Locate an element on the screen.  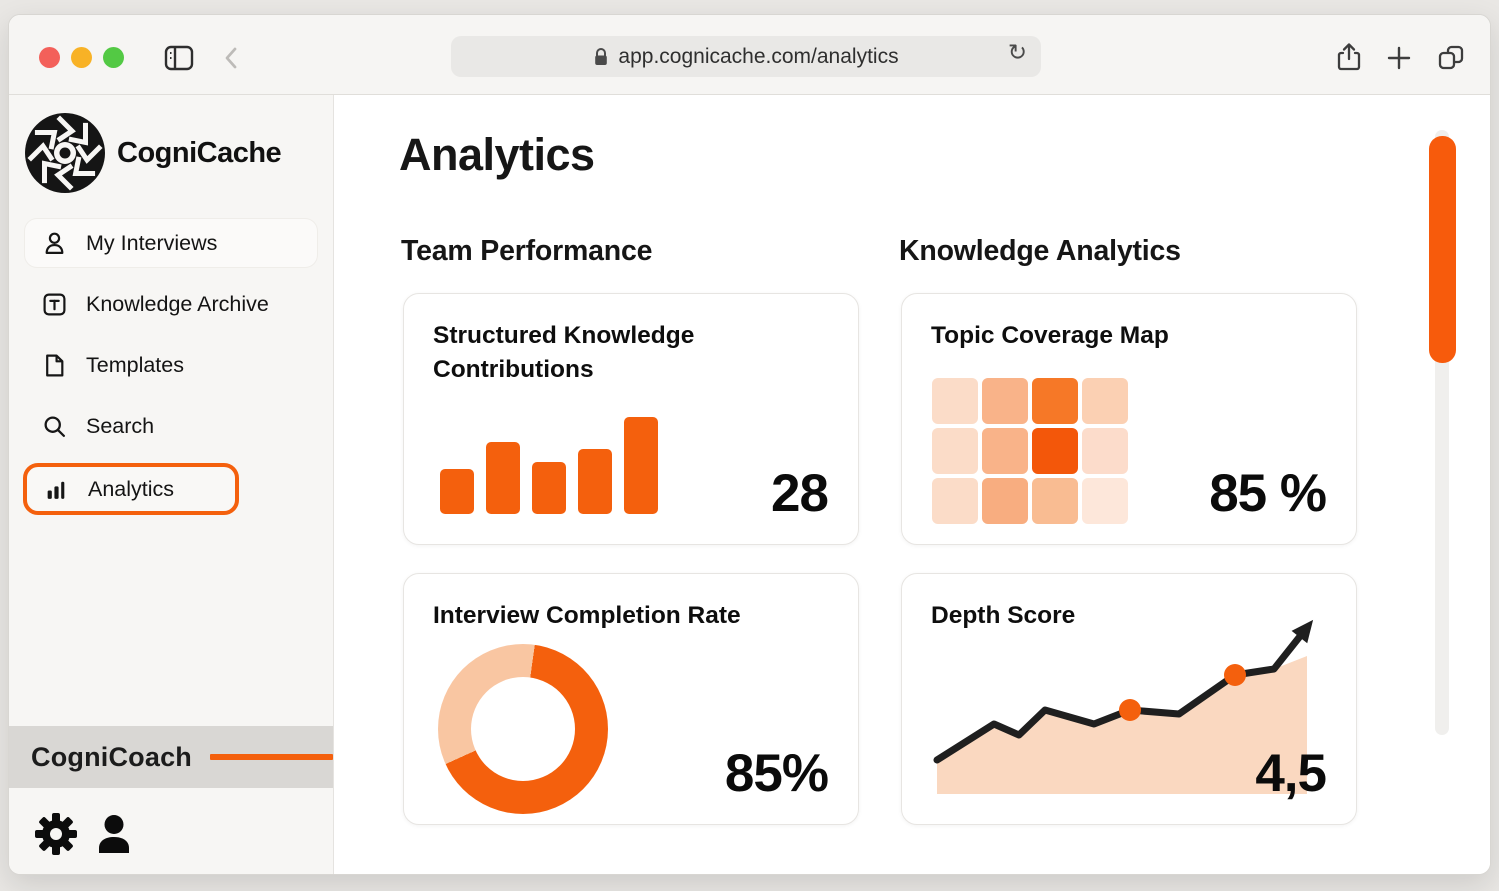
zoom-window-button is located at coordinates (113, 57).